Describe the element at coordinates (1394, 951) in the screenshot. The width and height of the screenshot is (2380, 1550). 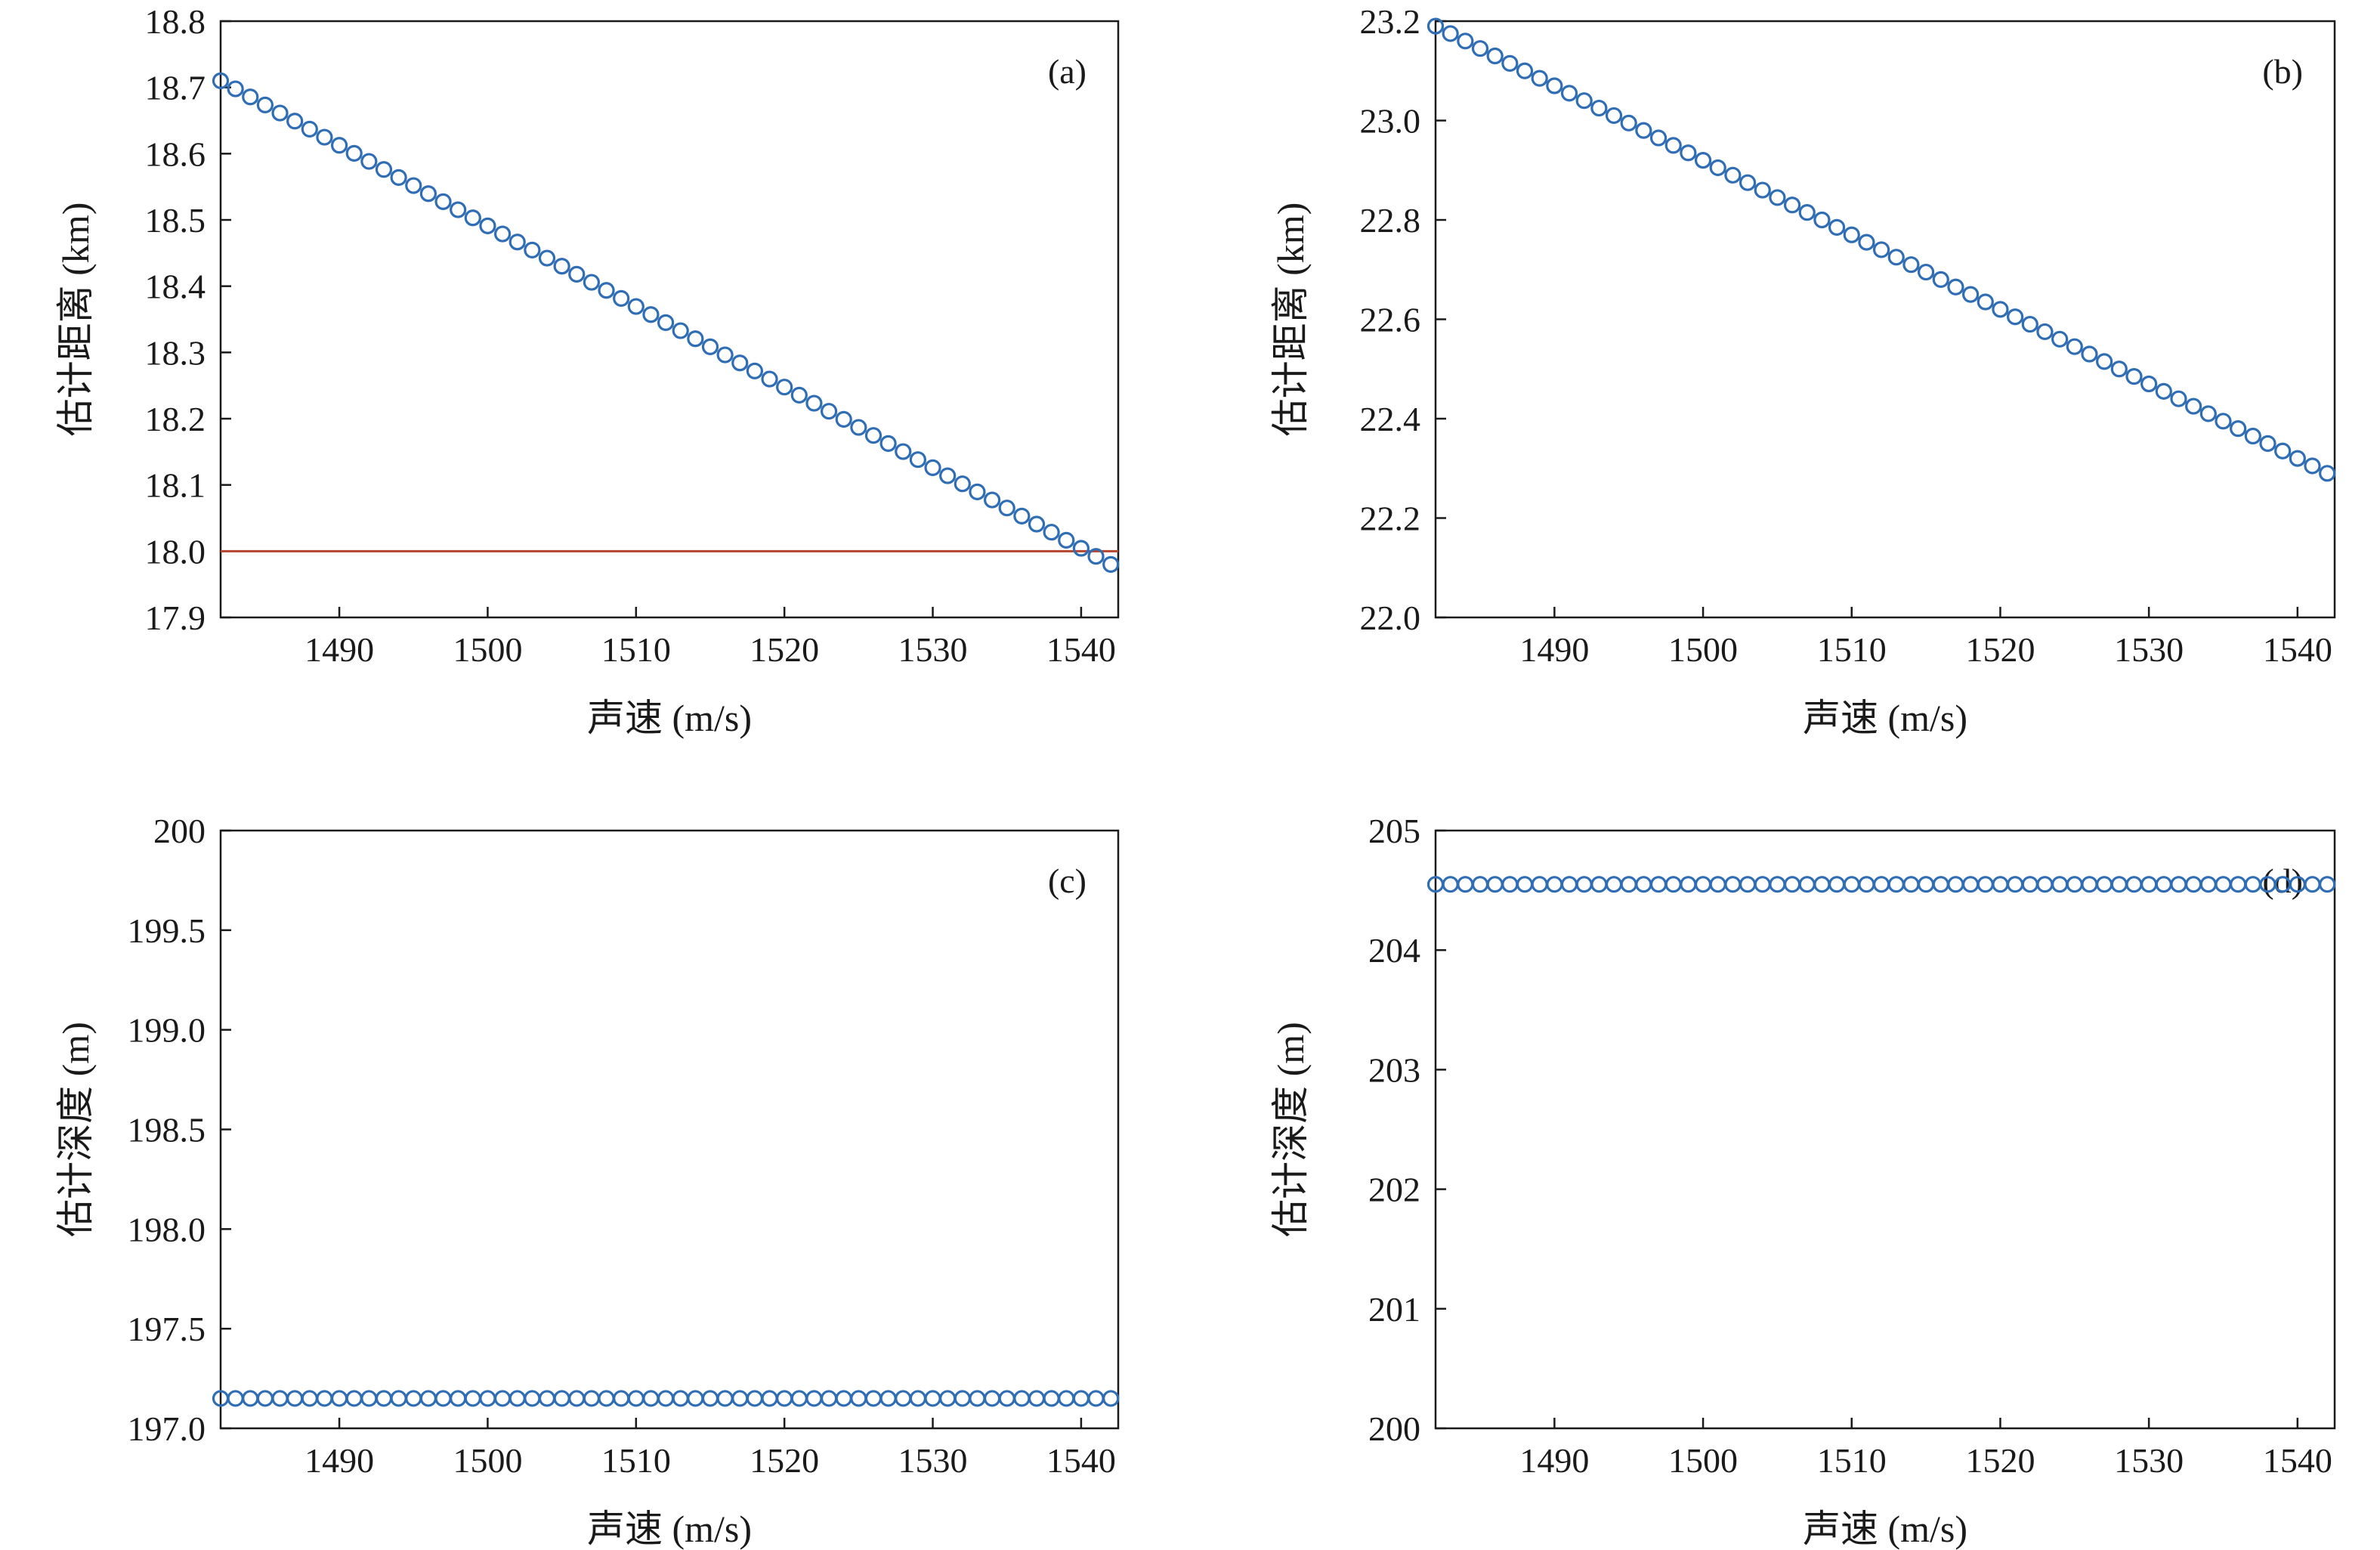
I see `y-tick-label: 204` at that location.